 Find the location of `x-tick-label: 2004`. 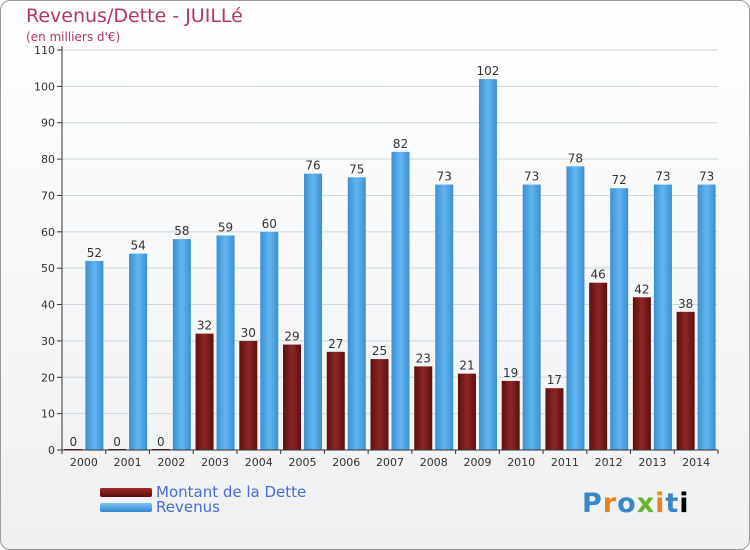

x-tick-label: 2004 is located at coordinates (259, 462).